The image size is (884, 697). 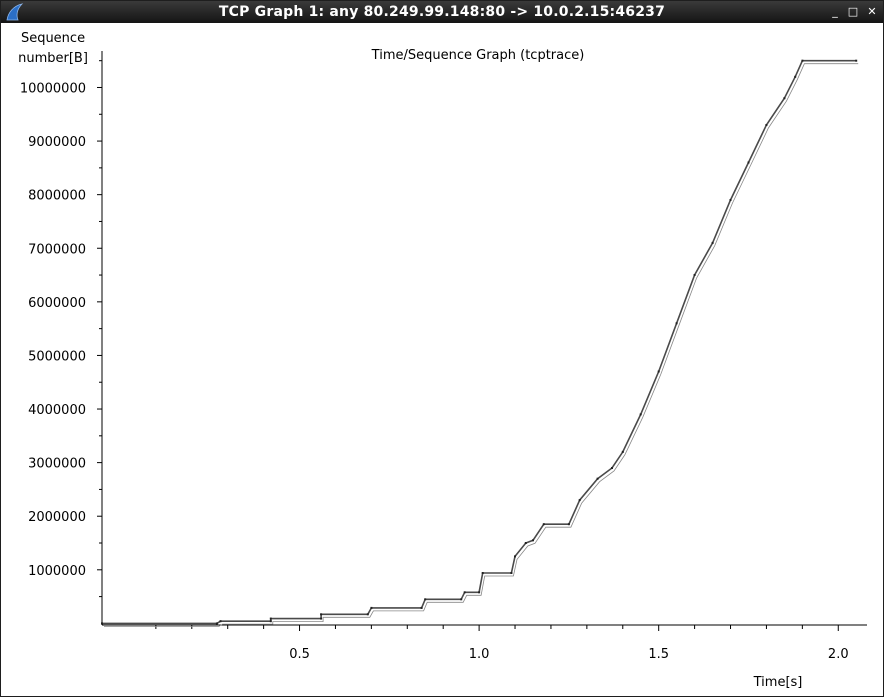 I want to click on x-tick-label: 1.0, so click(x=479, y=654).